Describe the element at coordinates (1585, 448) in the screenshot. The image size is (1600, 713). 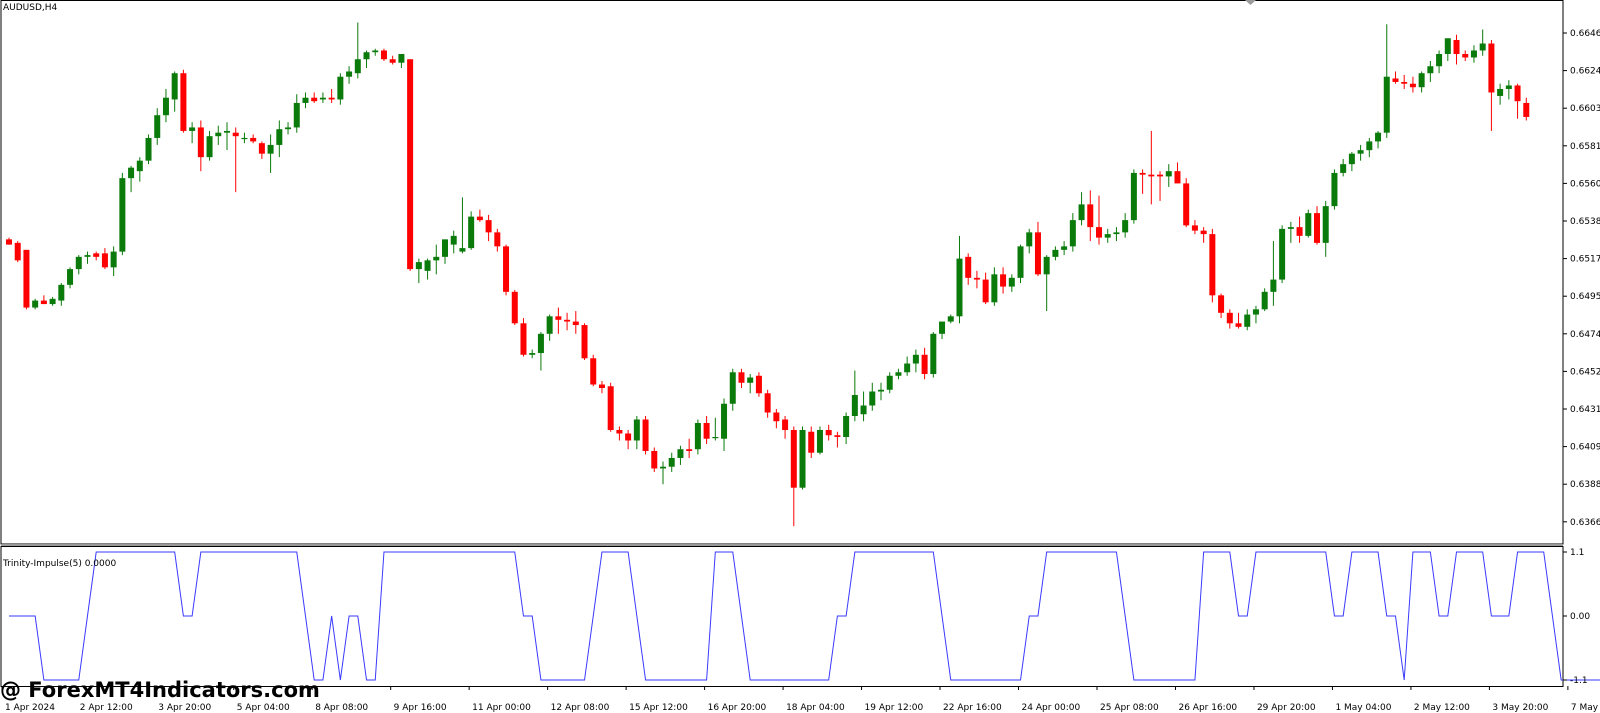
I see `price-tick-label: 0.64095` at that location.